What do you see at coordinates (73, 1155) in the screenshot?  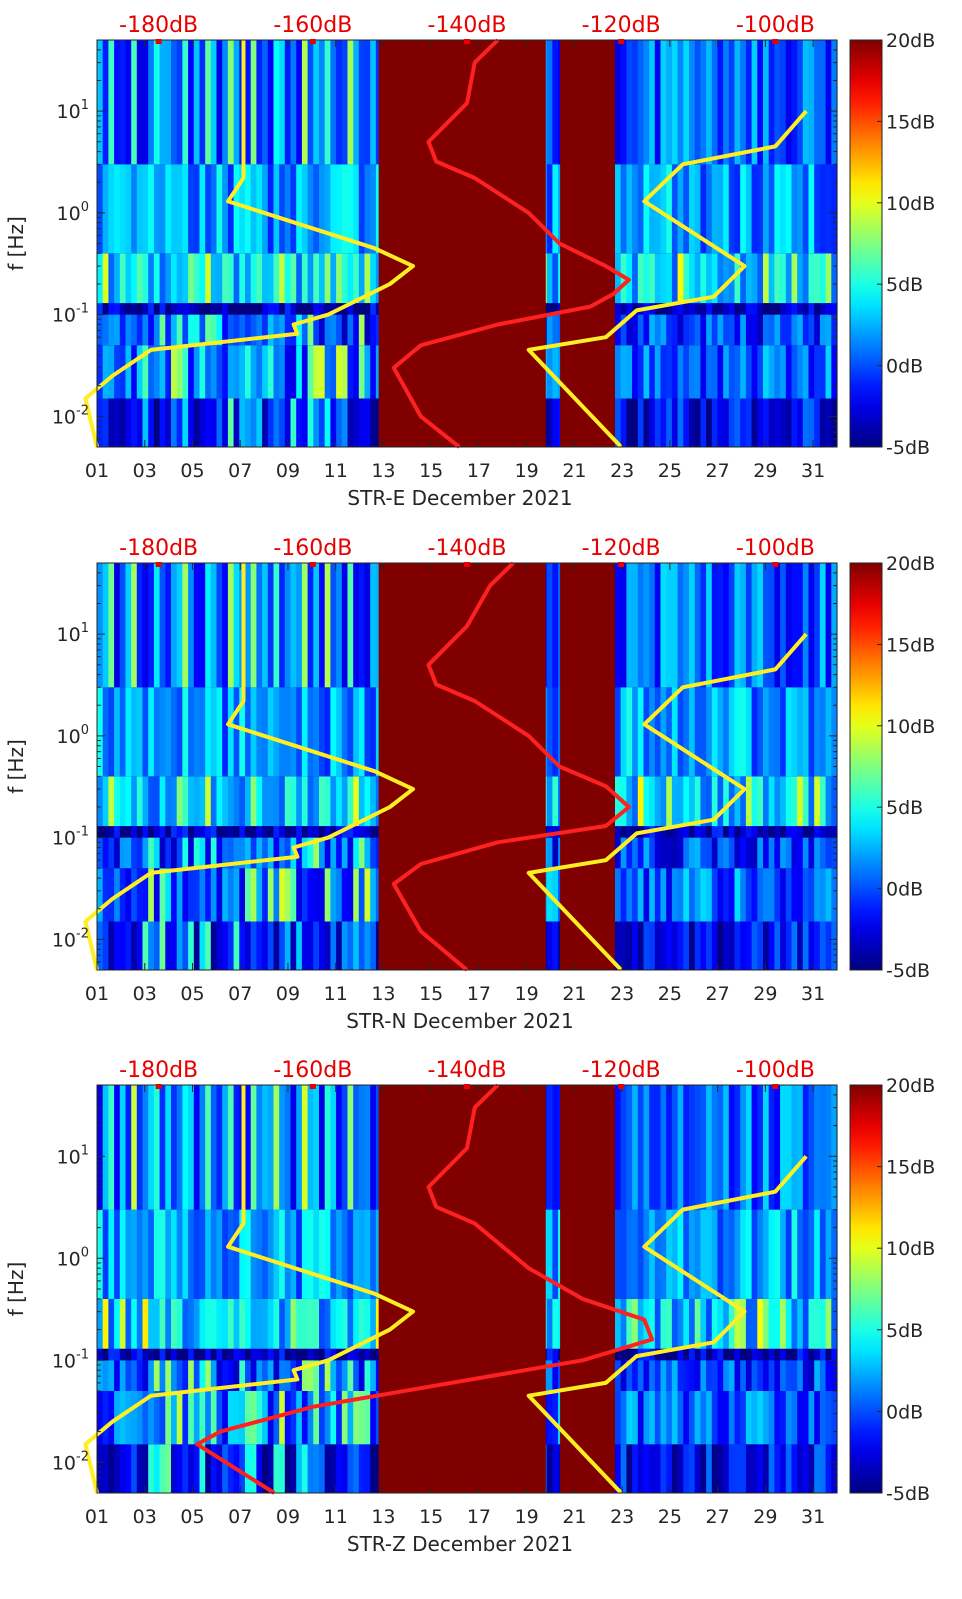 I see `y-tick-label: 101` at bounding box center [73, 1155].